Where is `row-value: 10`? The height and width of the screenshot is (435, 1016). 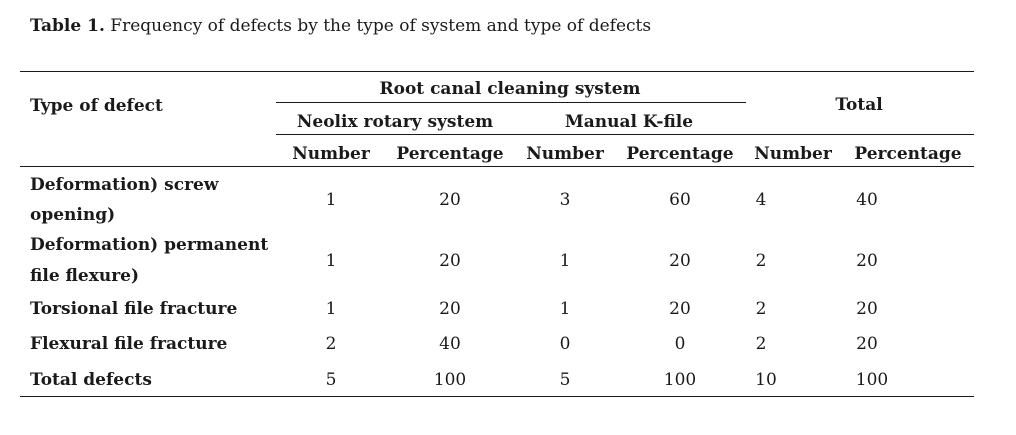 row-value: 10 is located at coordinates (766, 380).